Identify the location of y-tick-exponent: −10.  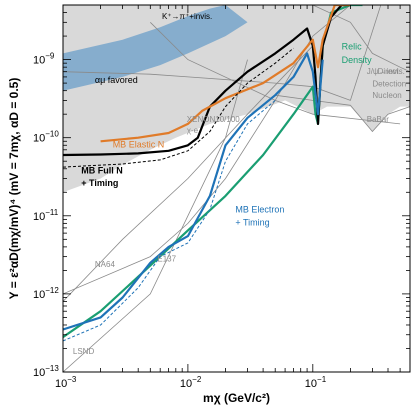
(52, 134).